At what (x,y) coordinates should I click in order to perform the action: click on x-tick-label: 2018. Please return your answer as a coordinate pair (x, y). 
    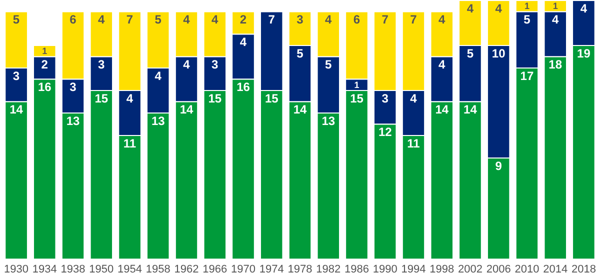
    Looking at the image, I should click on (583, 269).